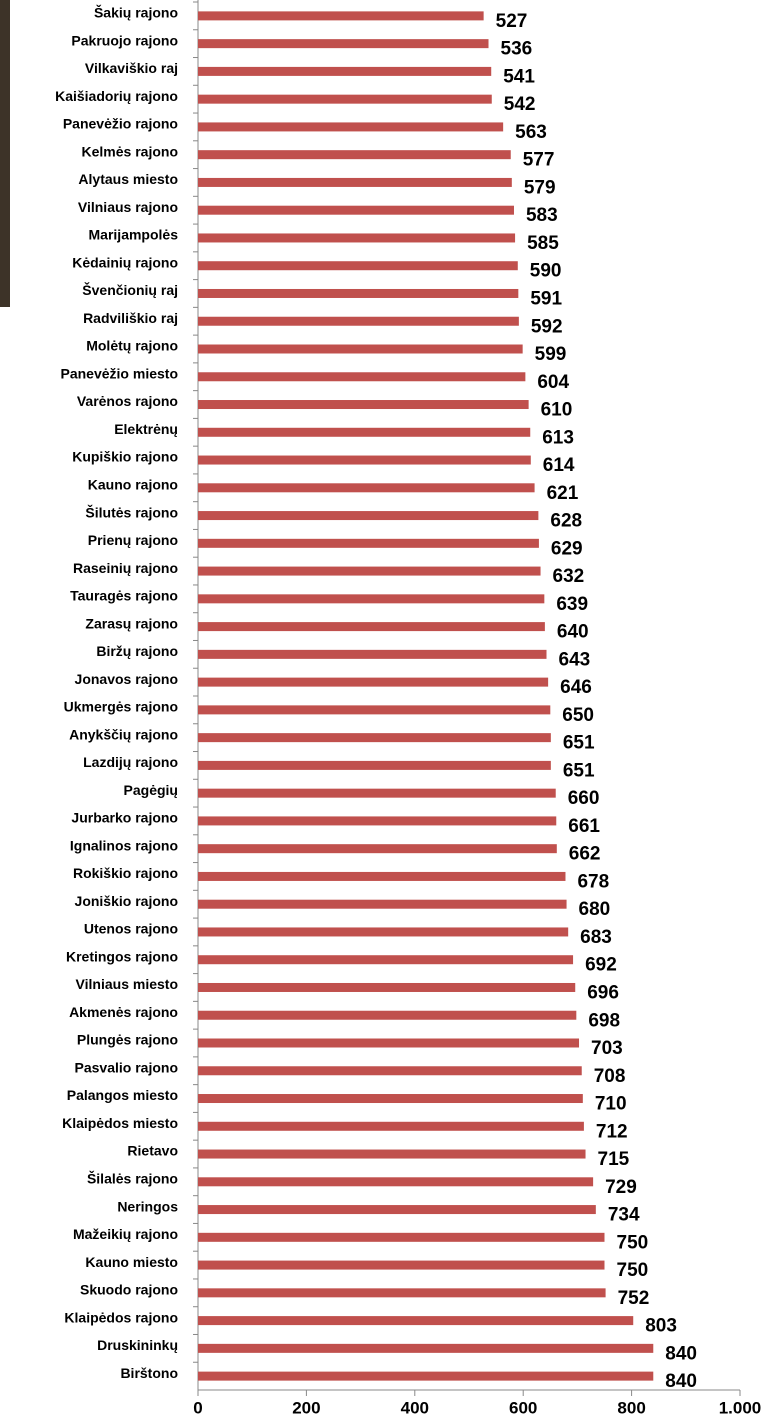 Image resolution: width=768 pixels, height=1416 pixels. Describe the element at coordinates (633, 1242) in the screenshot. I see `value-label: 750` at that location.